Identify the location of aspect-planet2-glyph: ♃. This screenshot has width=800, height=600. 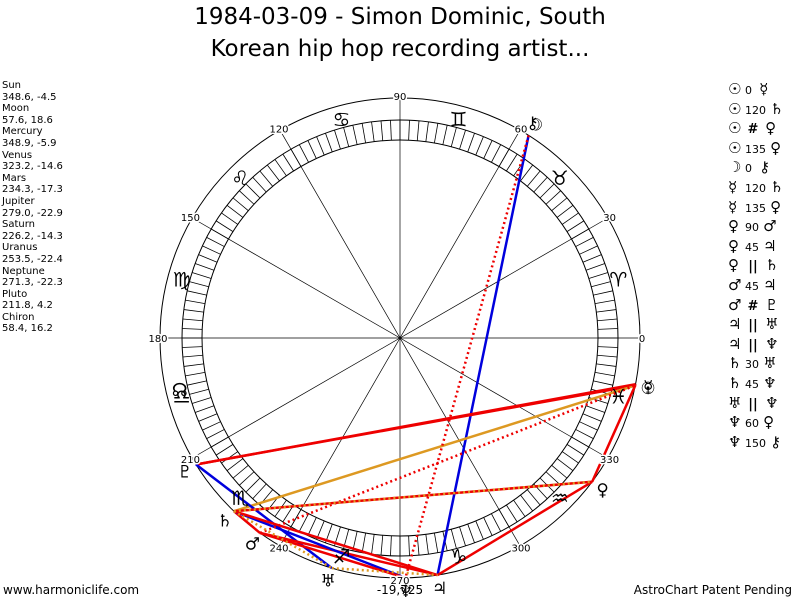
(770, 284).